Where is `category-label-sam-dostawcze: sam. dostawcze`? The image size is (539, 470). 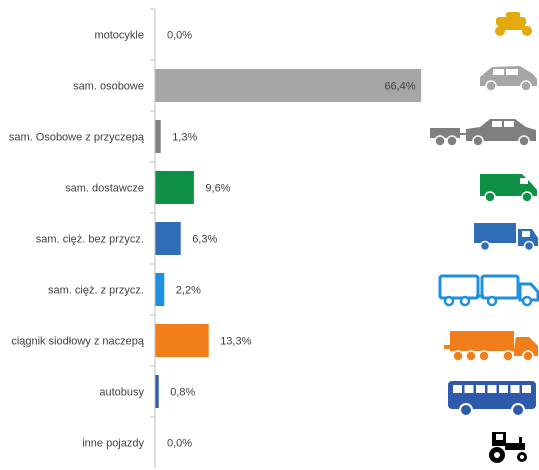 category-label-sam-dostawcze: sam. dostawcze is located at coordinates (104, 189).